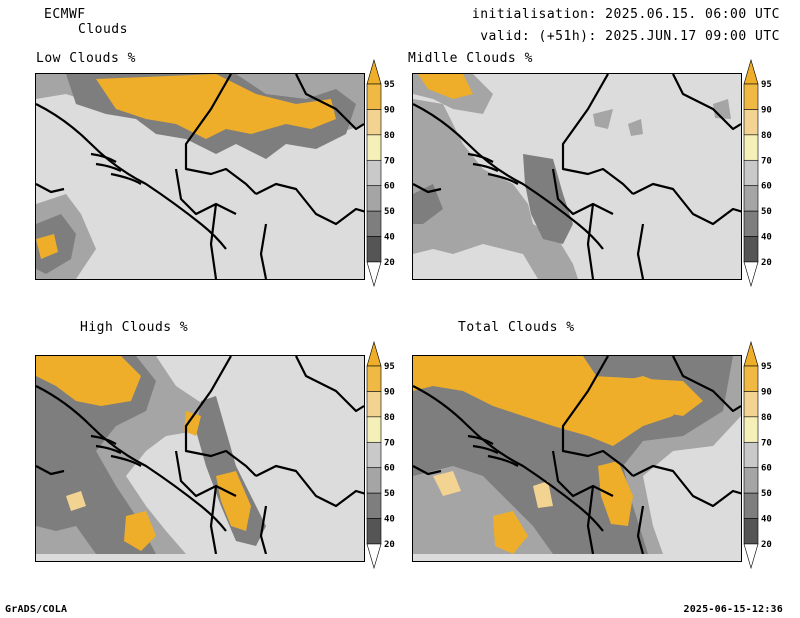  I want to click on valid-time: valid: (+51h): 2025.JUN.17 09:00 UTC, so click(630, 36).